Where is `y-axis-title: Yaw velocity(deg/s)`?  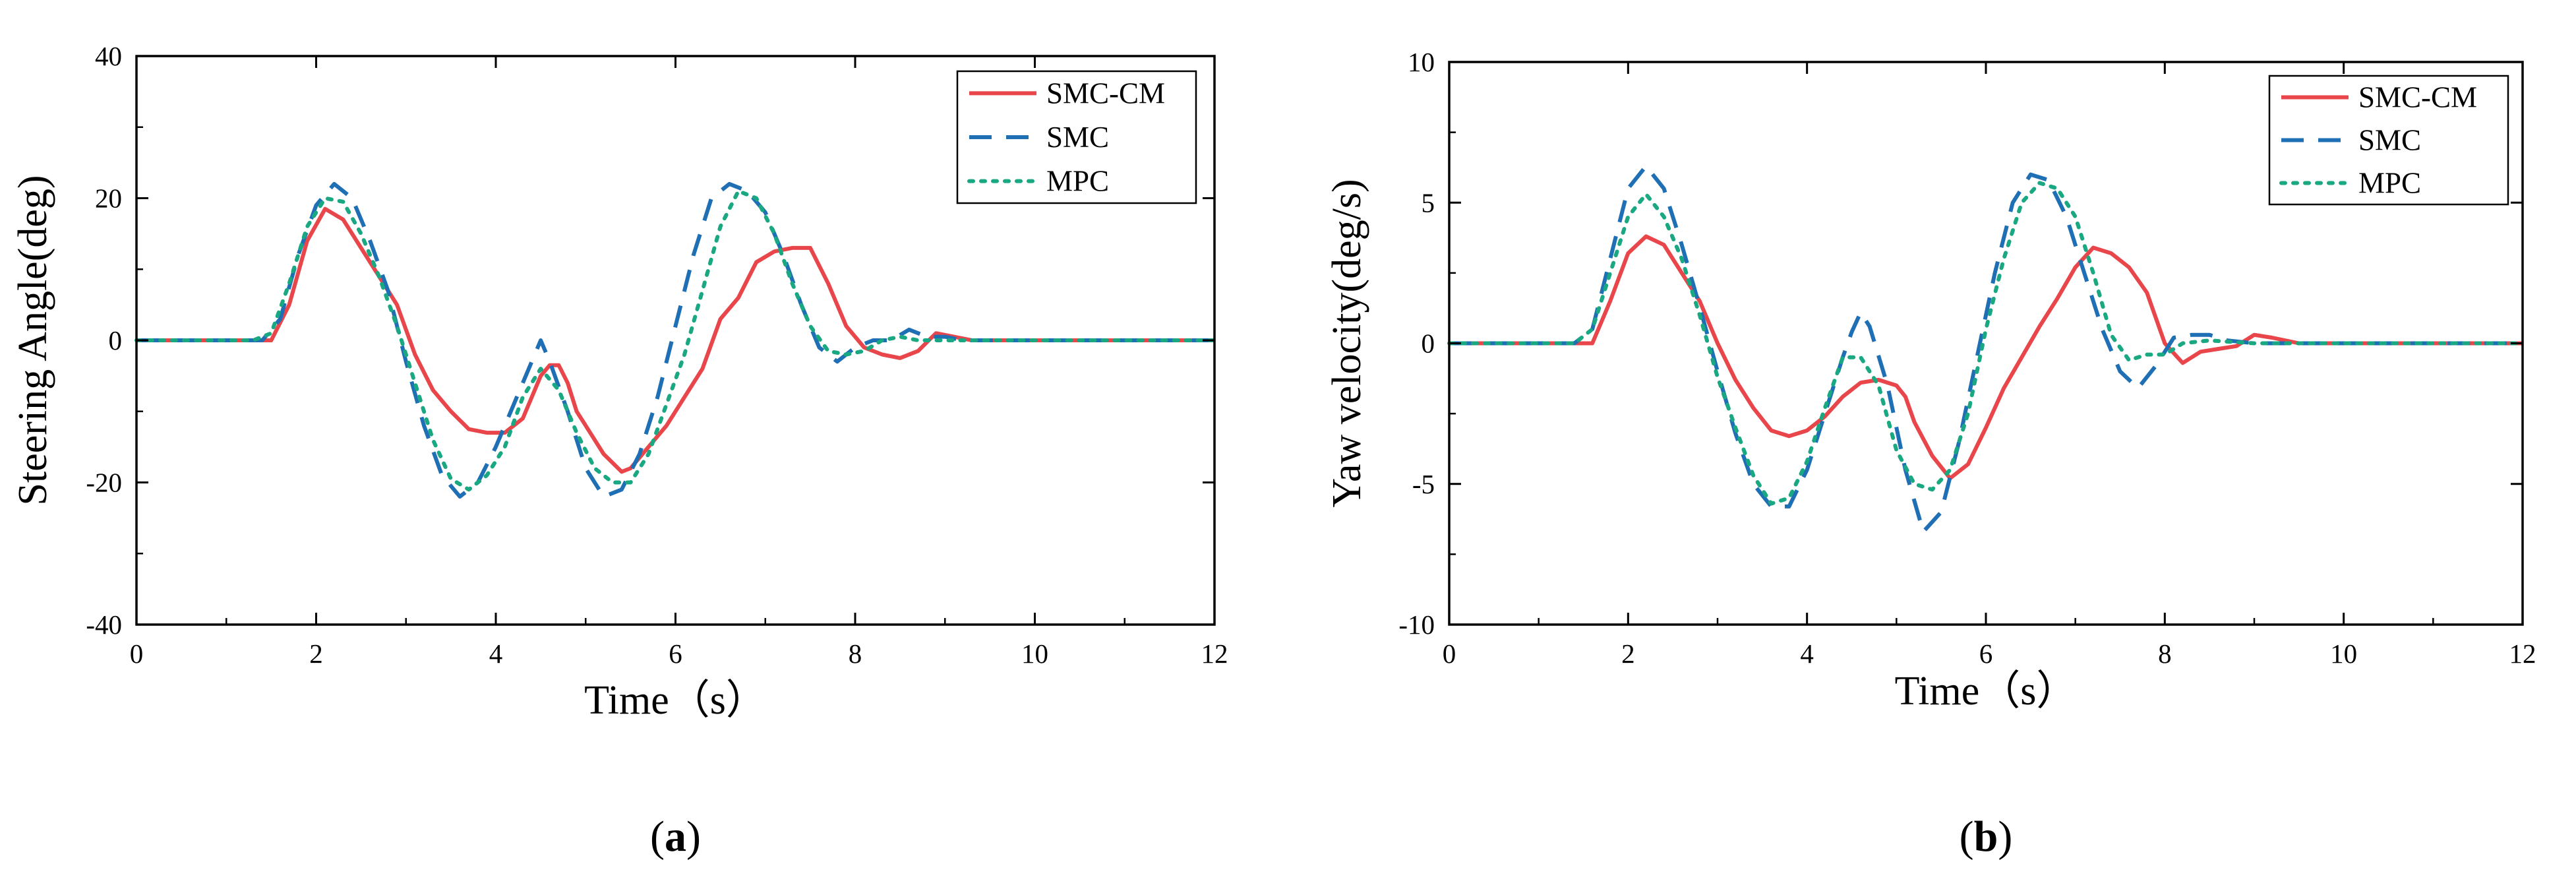
y-axis-title: Yaw velocity(deg/s) is located at coordinates (1347, 343).